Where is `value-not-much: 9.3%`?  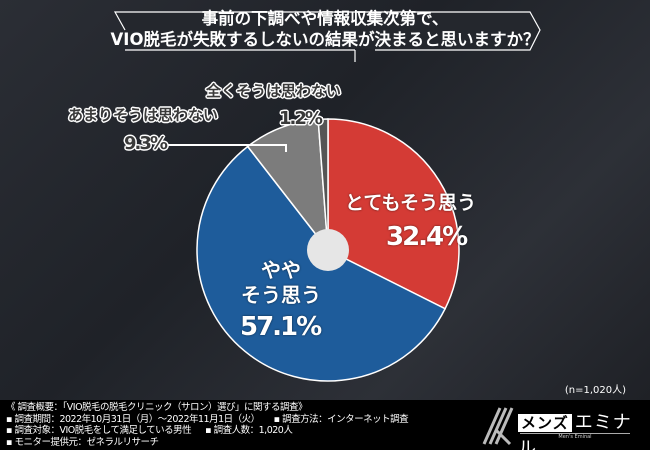
value-not-much: 9.3% is located at coordinates (146, 143).